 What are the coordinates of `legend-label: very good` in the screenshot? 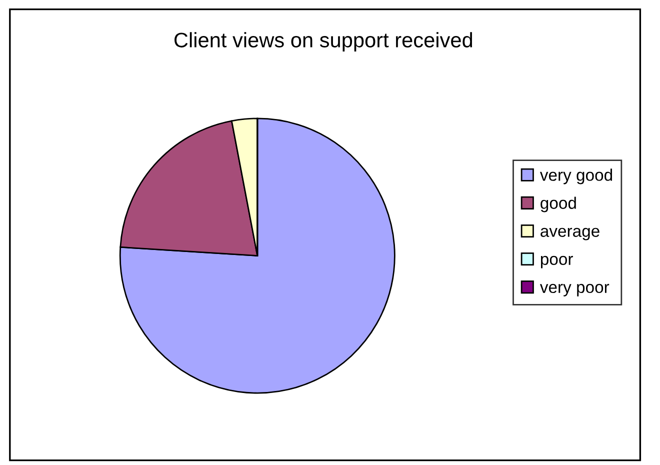 It's located at (576, 176).